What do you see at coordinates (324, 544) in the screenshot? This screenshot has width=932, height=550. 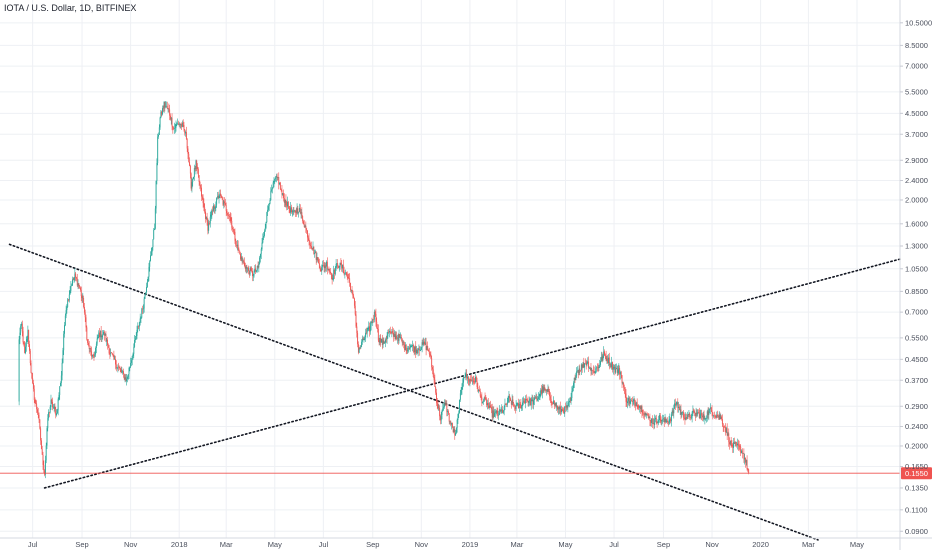 I see `x-tick-label: Jul` at bounding box center [324, 544].